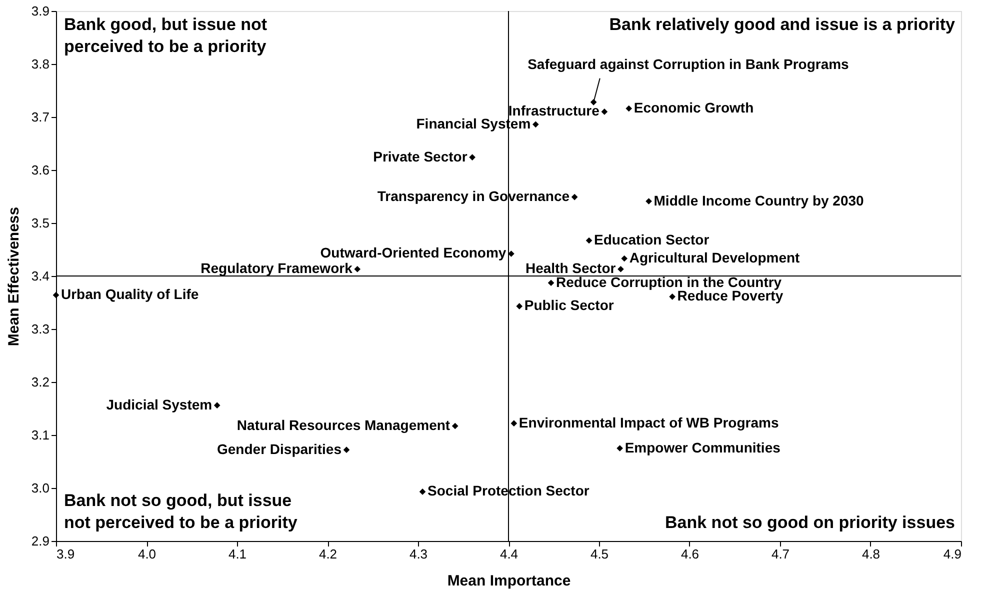 Image resolution: width=988 pixels, height=609 pixels. I want to click on annotation: Empower Communities, so click(702, 447).